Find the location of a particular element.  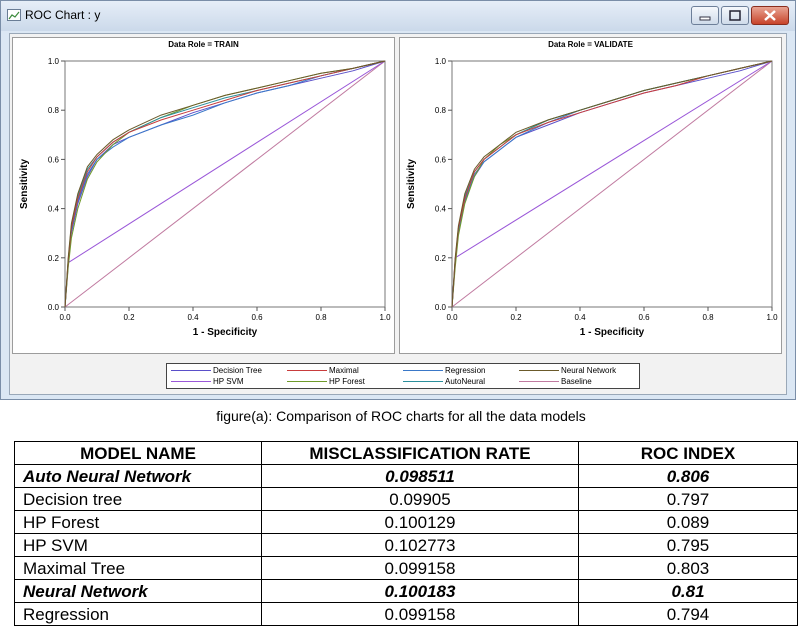

maximize-icon is located at coordinates (735, 15).